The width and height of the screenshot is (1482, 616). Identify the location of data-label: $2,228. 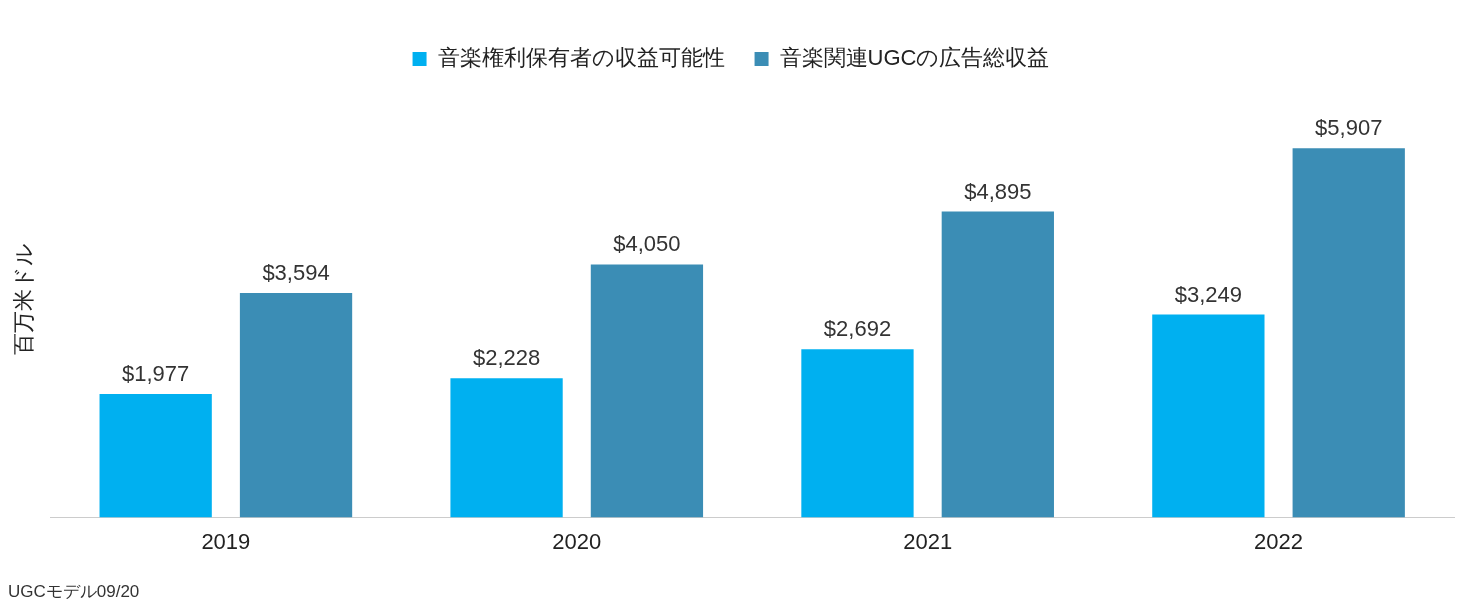
(506, 358).